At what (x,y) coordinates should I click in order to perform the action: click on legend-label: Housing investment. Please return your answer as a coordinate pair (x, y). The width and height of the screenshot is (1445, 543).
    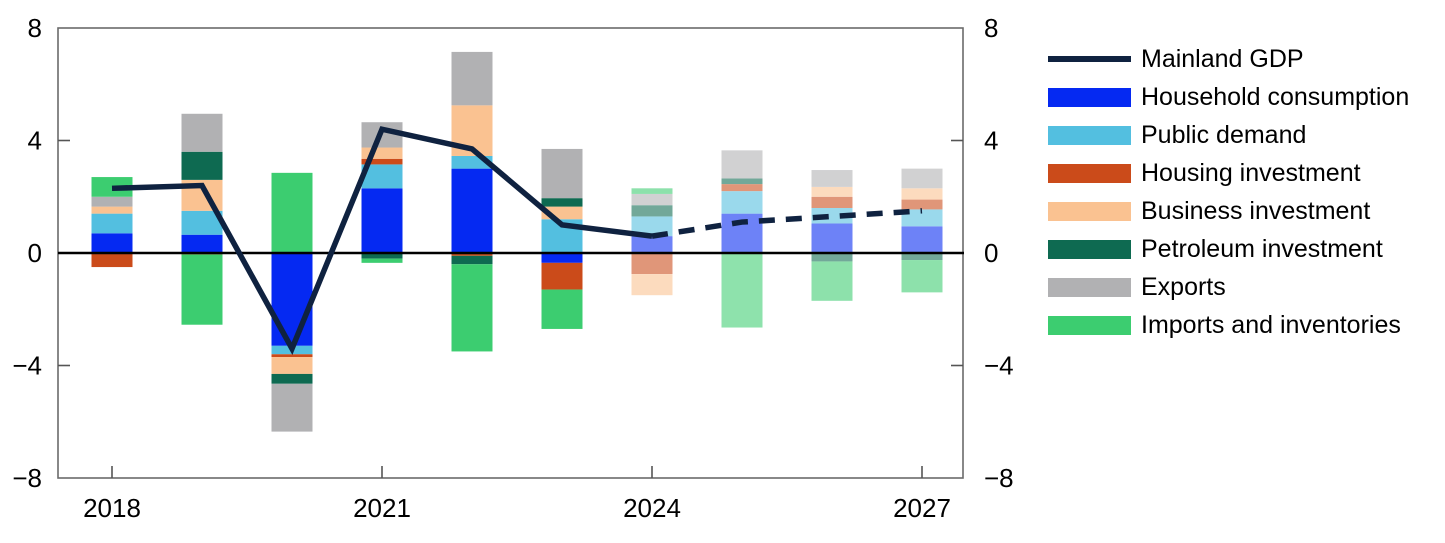
    Looking at the image, I should click on (1251, 172).